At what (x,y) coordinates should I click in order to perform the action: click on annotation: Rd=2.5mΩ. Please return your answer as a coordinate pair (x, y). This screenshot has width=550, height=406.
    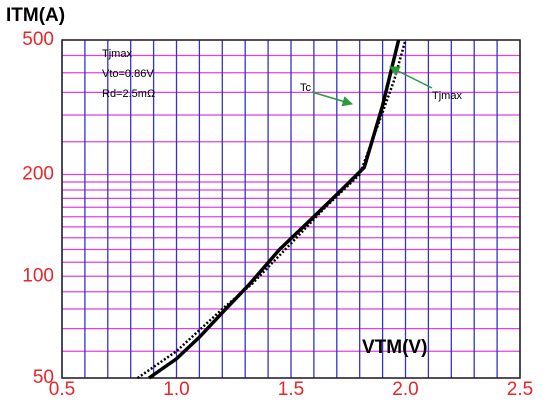
    Looking at the image, I should click on (128, 94).